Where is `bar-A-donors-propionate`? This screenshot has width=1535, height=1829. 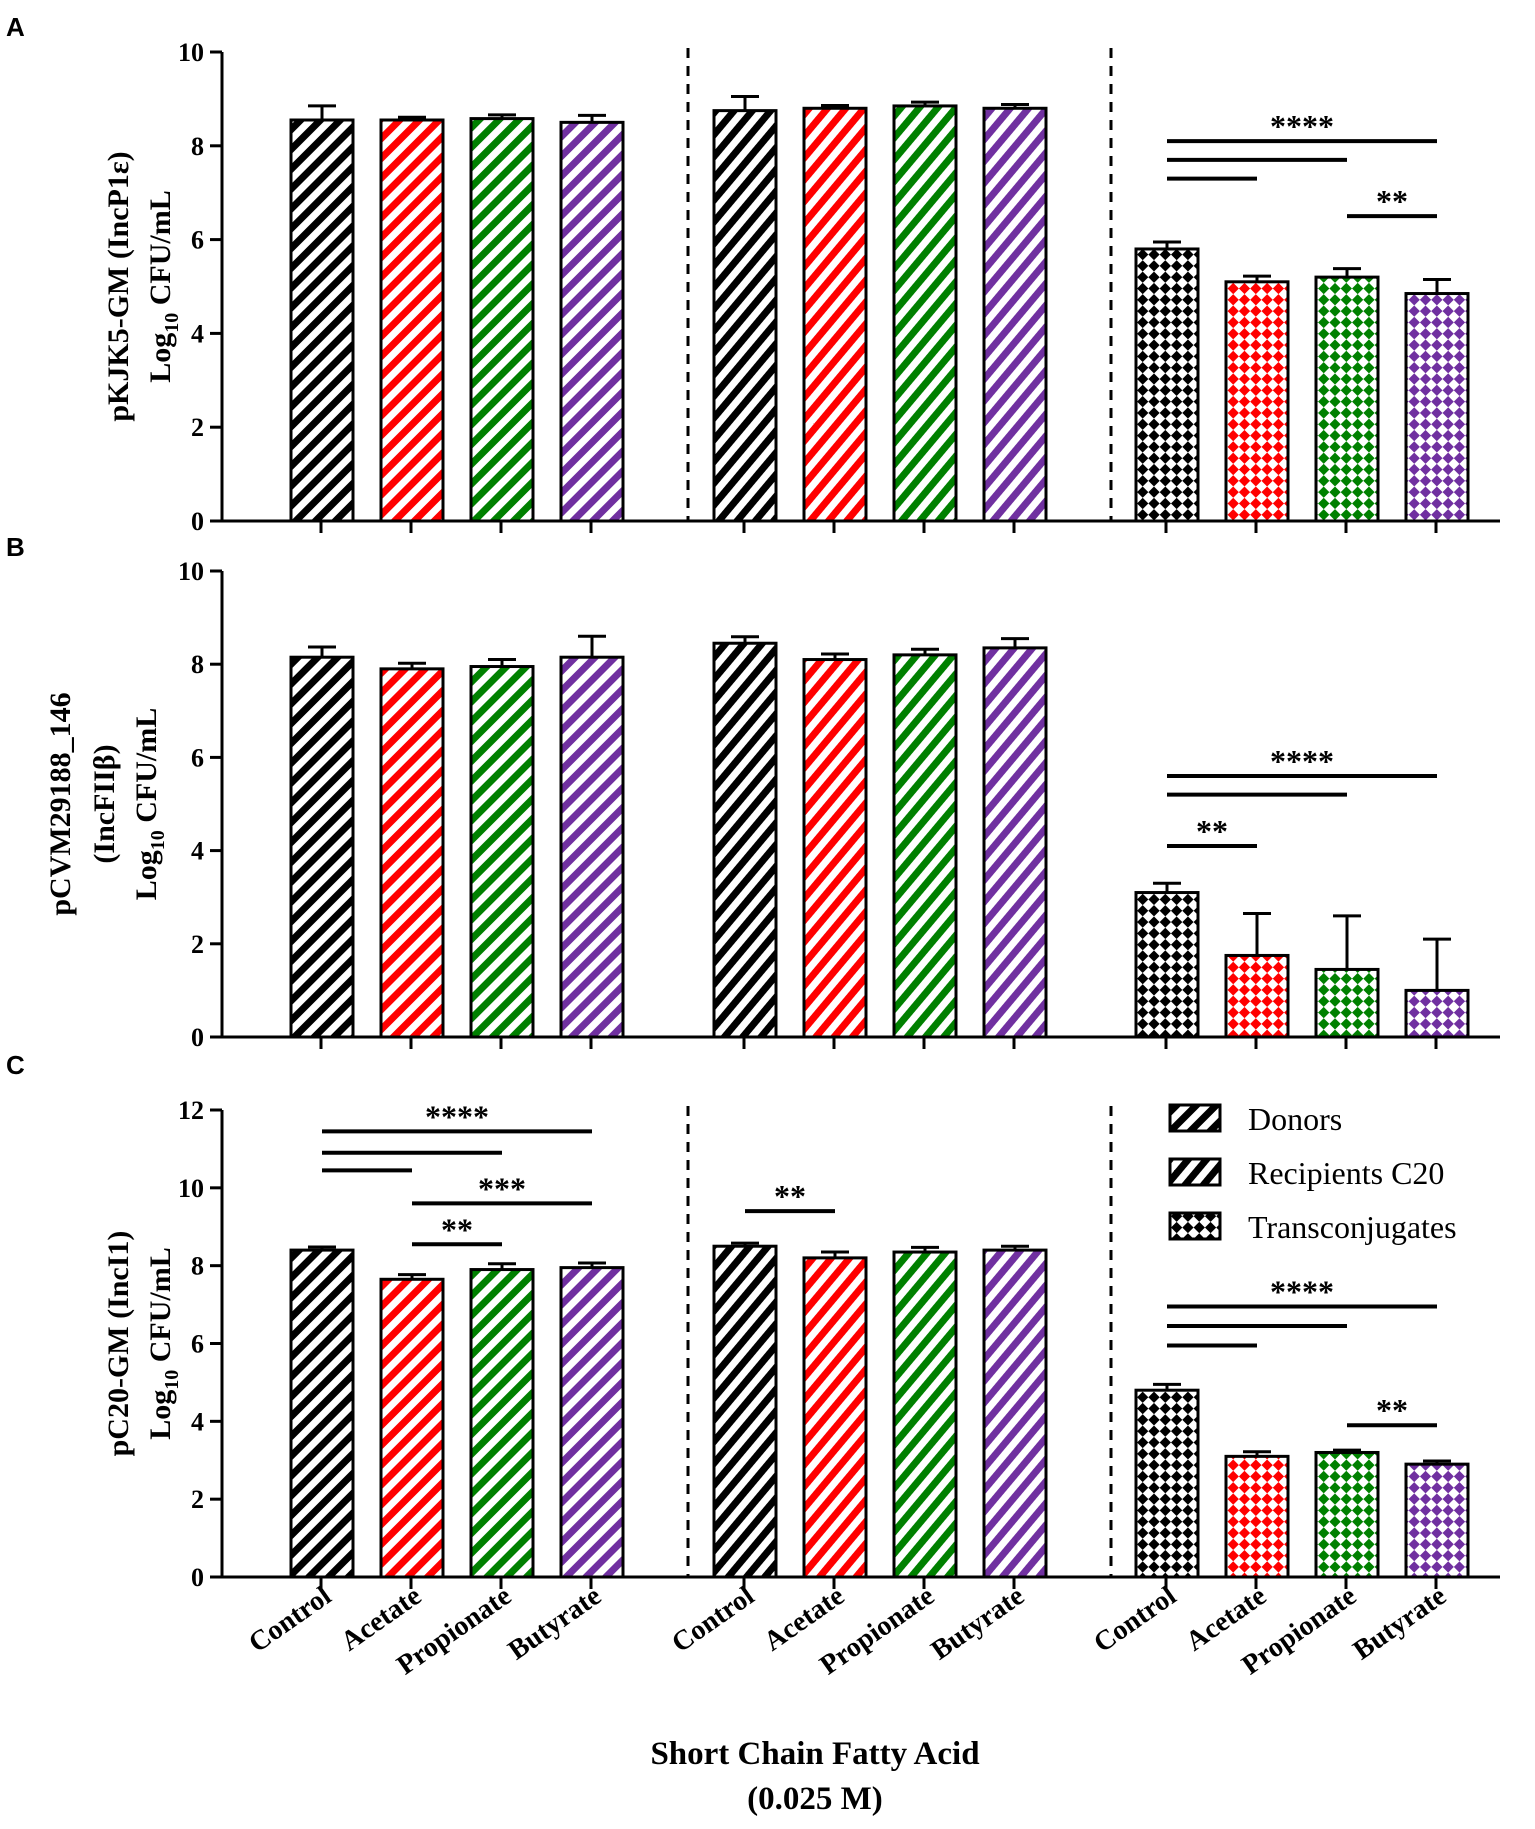
bar-A-donors-propionate is located at coordinates (502, 320).